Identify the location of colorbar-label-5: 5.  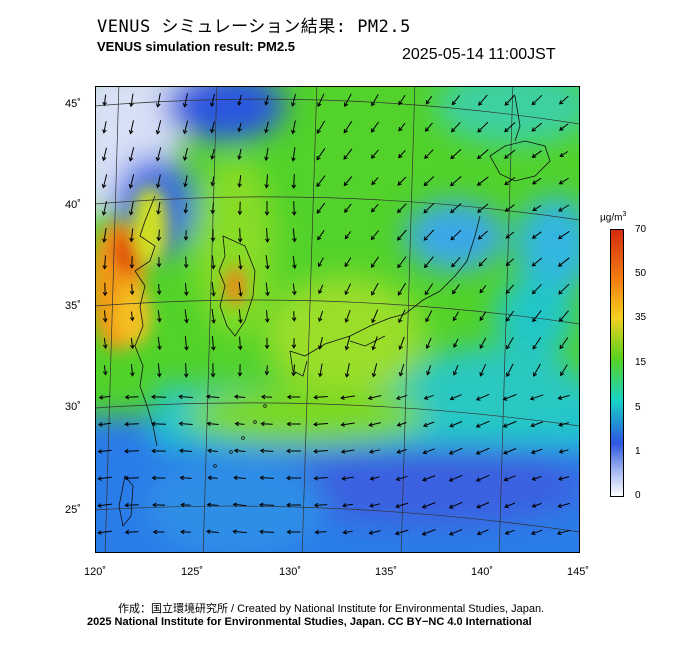
(638, 407).